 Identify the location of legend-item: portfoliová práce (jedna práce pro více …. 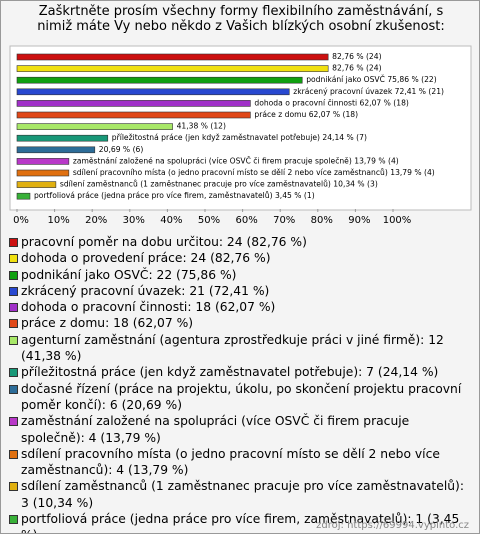
(240, 522).